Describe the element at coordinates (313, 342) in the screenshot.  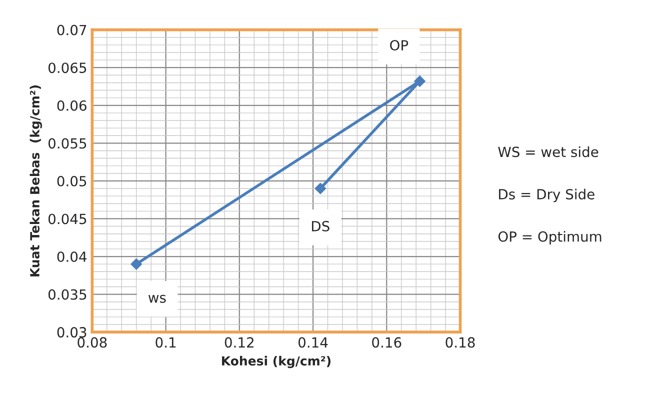
I see `x-tick-label: 0.14` at that location.